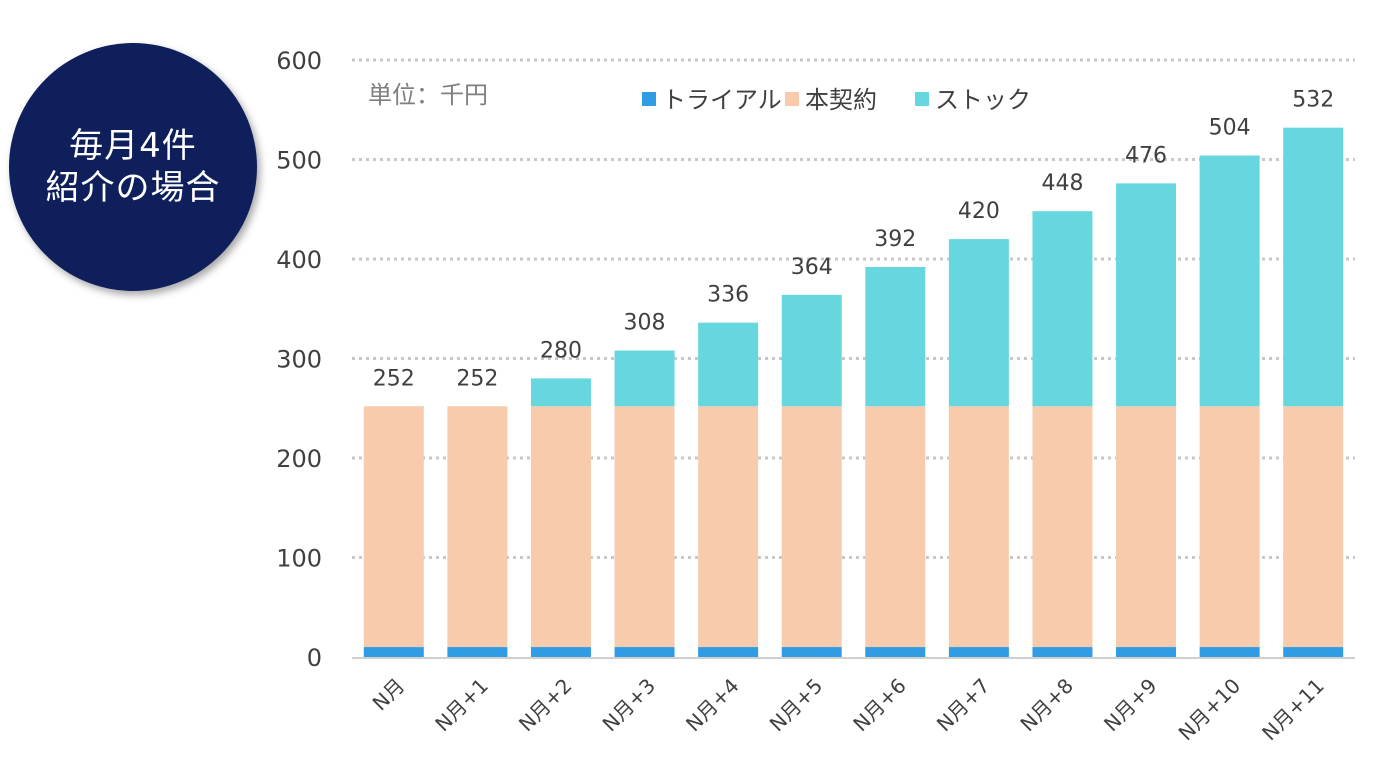 Image resolution: width=1385 pixels, height=764 pixels. Describe the element at coordinates (133, 188) in the screenshot. I see `badge-line-2: 紹介の場合` at that location.